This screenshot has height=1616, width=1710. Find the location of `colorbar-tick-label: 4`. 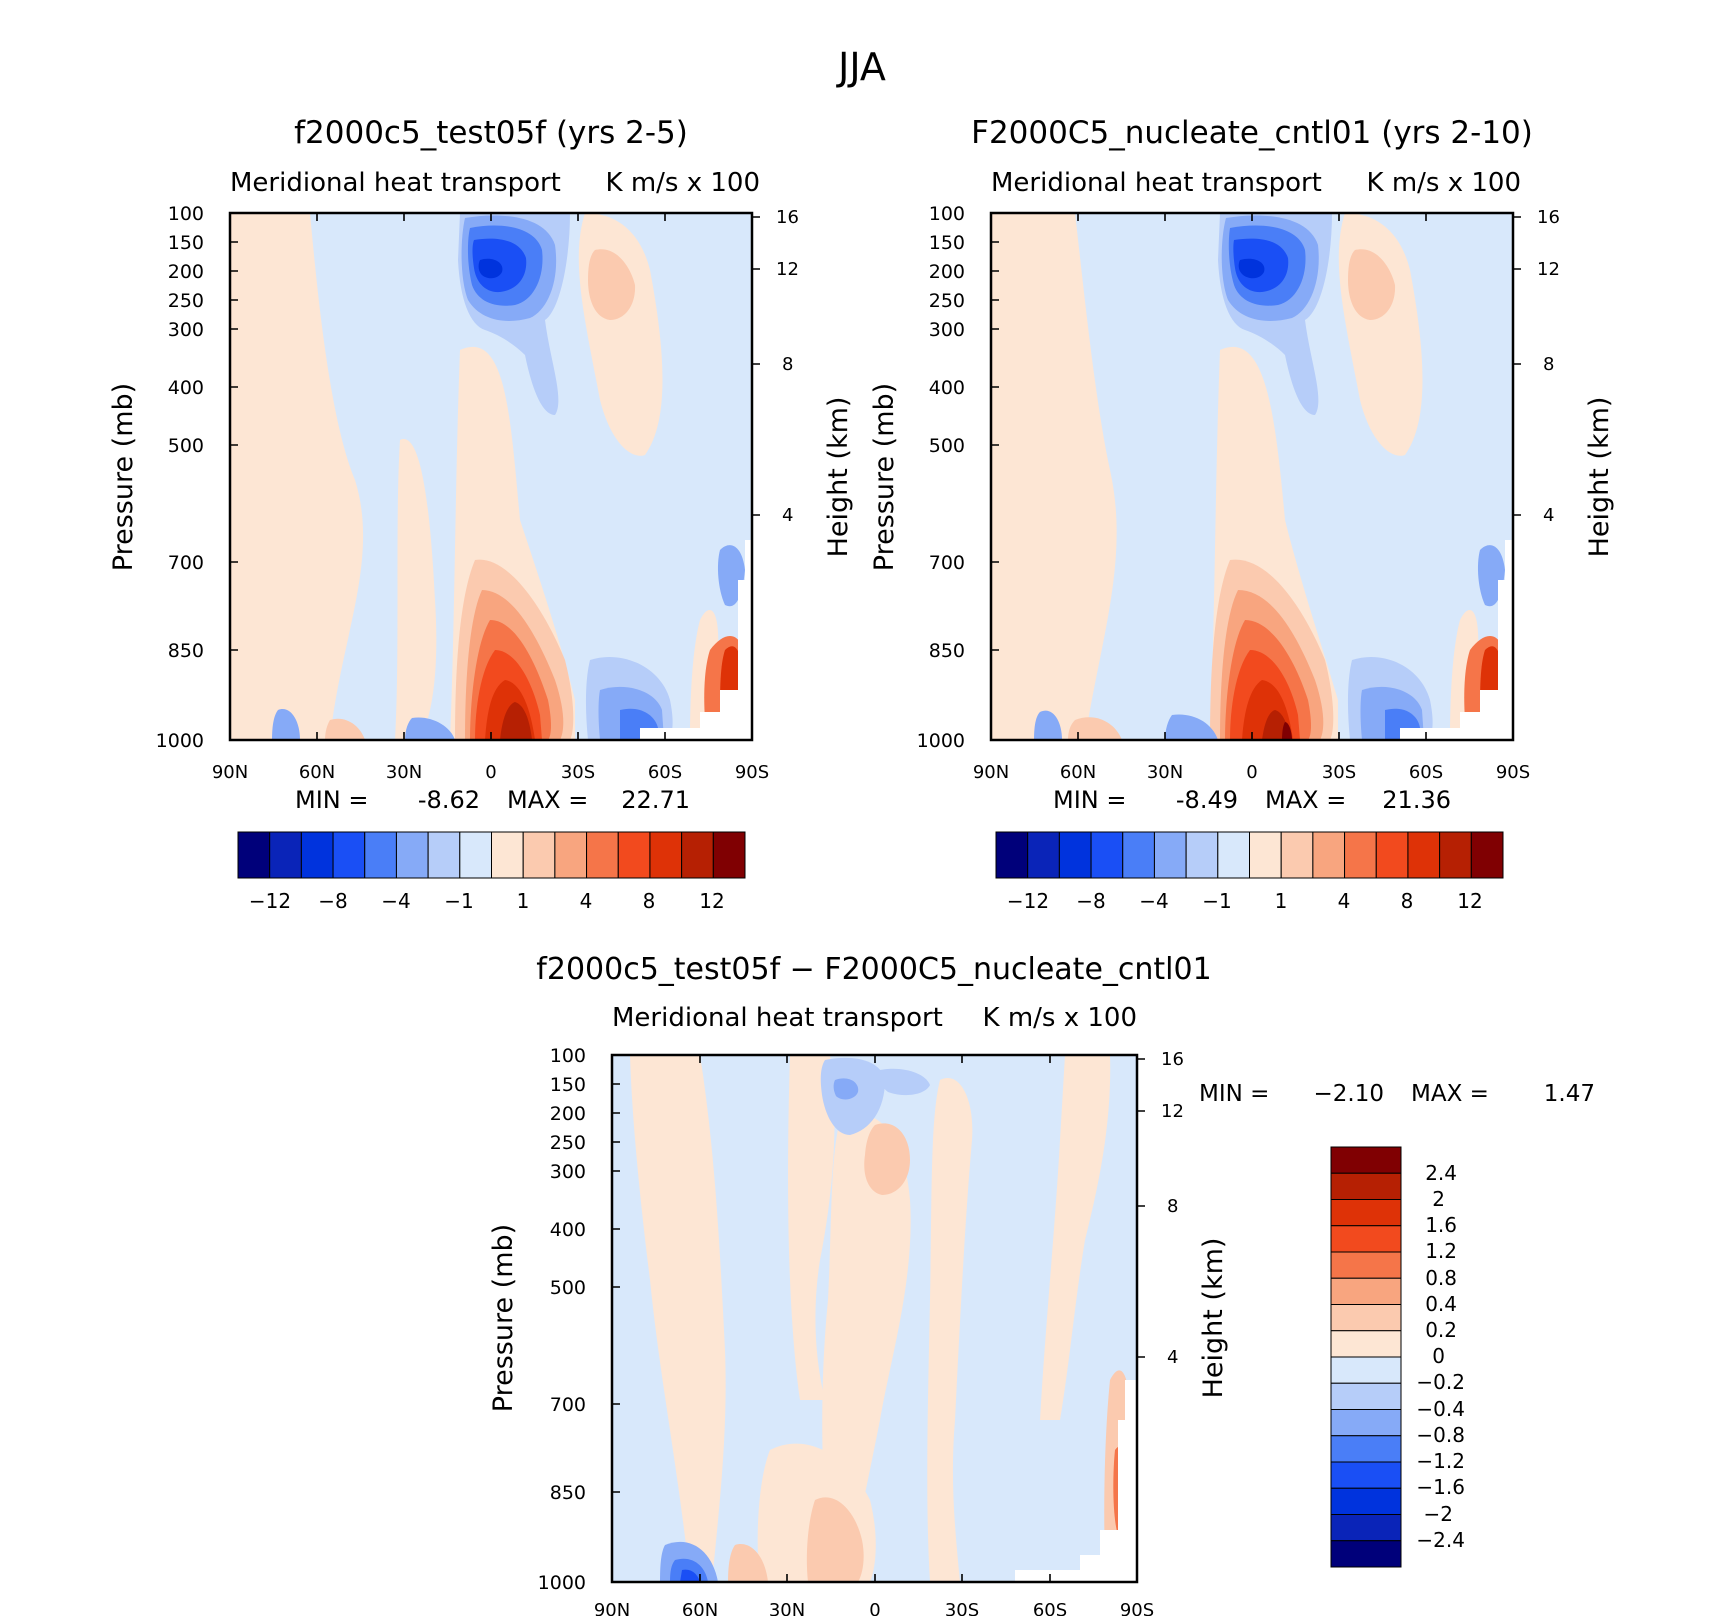

colorbar-tick-label: 4 is located at coordinates (1344, 901).